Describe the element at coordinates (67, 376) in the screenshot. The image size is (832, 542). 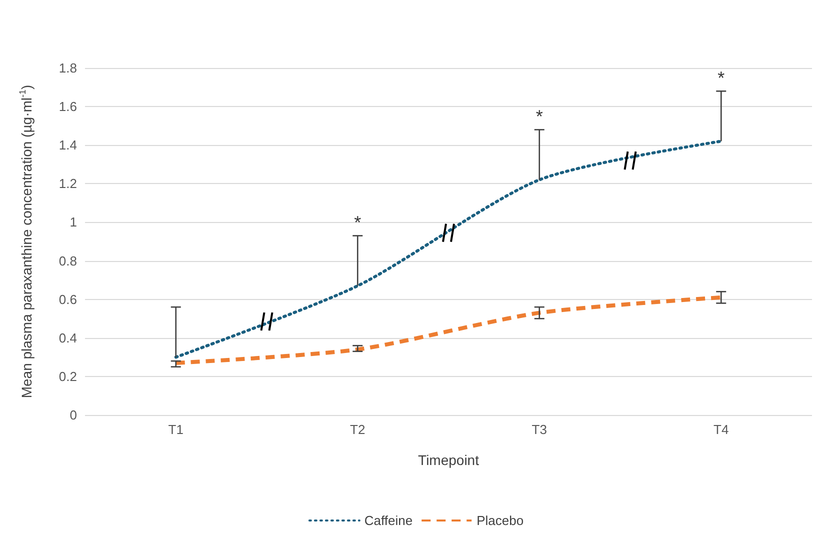
I see `y-tick-label: 0.2` at that location.